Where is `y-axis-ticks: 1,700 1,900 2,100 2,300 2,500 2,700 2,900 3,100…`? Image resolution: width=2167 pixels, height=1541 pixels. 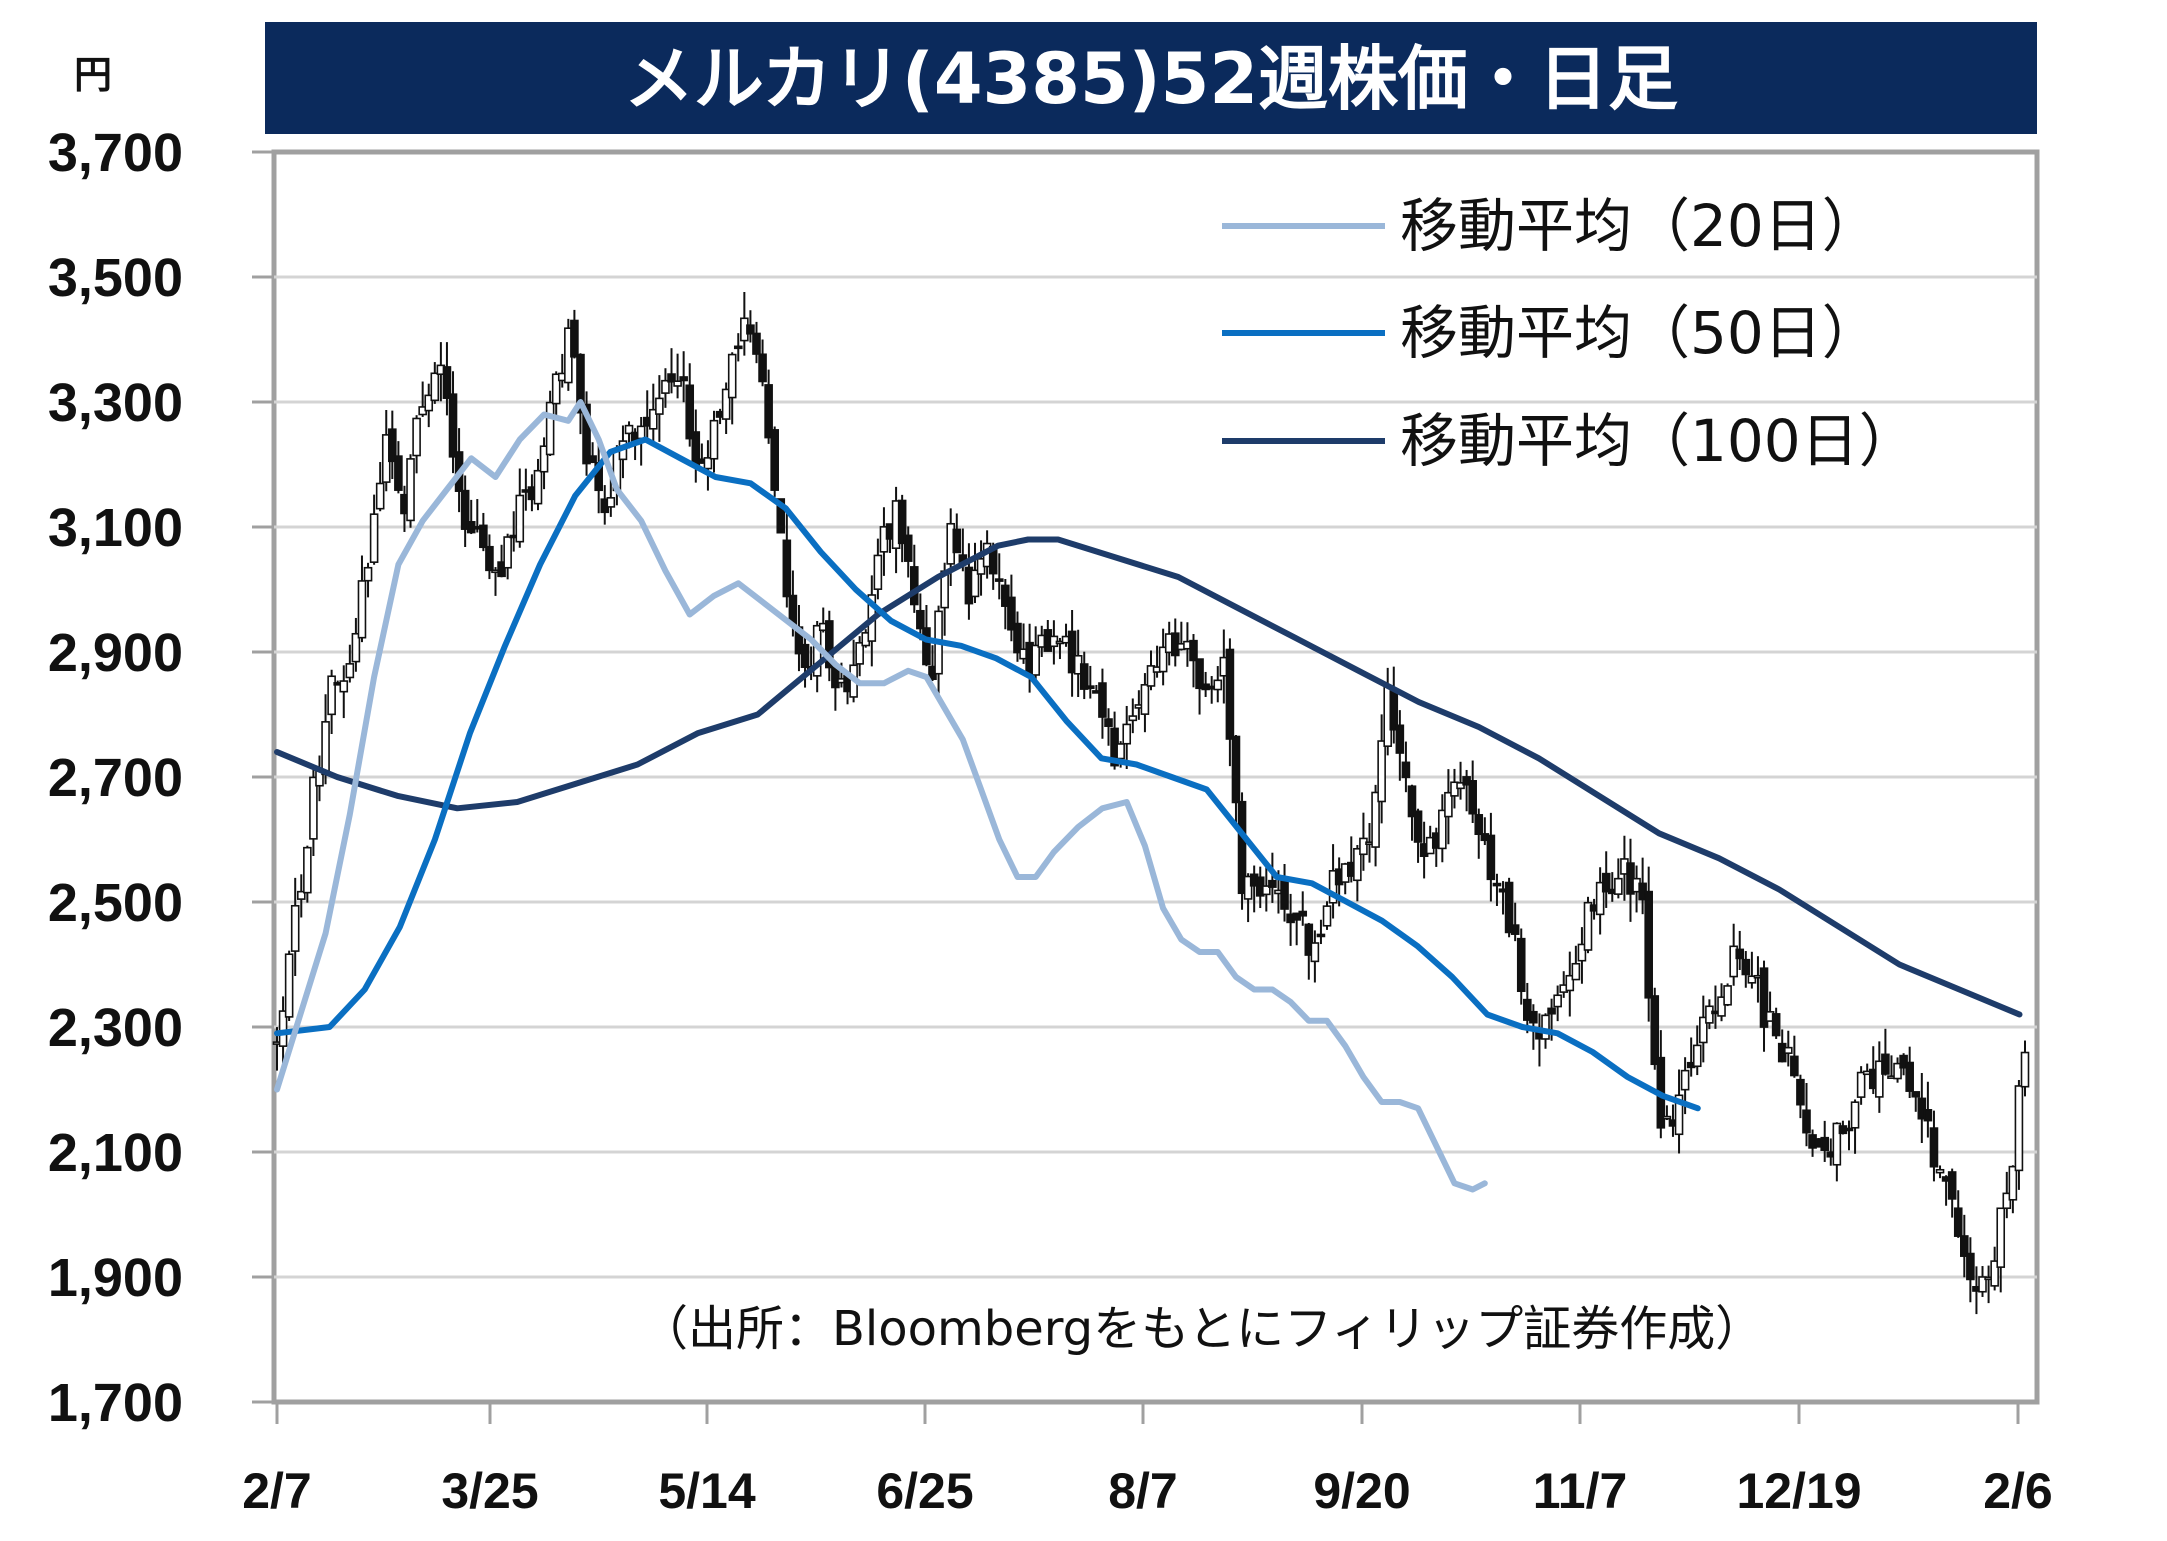 y-axis-ticks: 1,700 1,900 2,100 2,300 2,500 2,700 2,900 3,100… is located at coordinates (161, 778).